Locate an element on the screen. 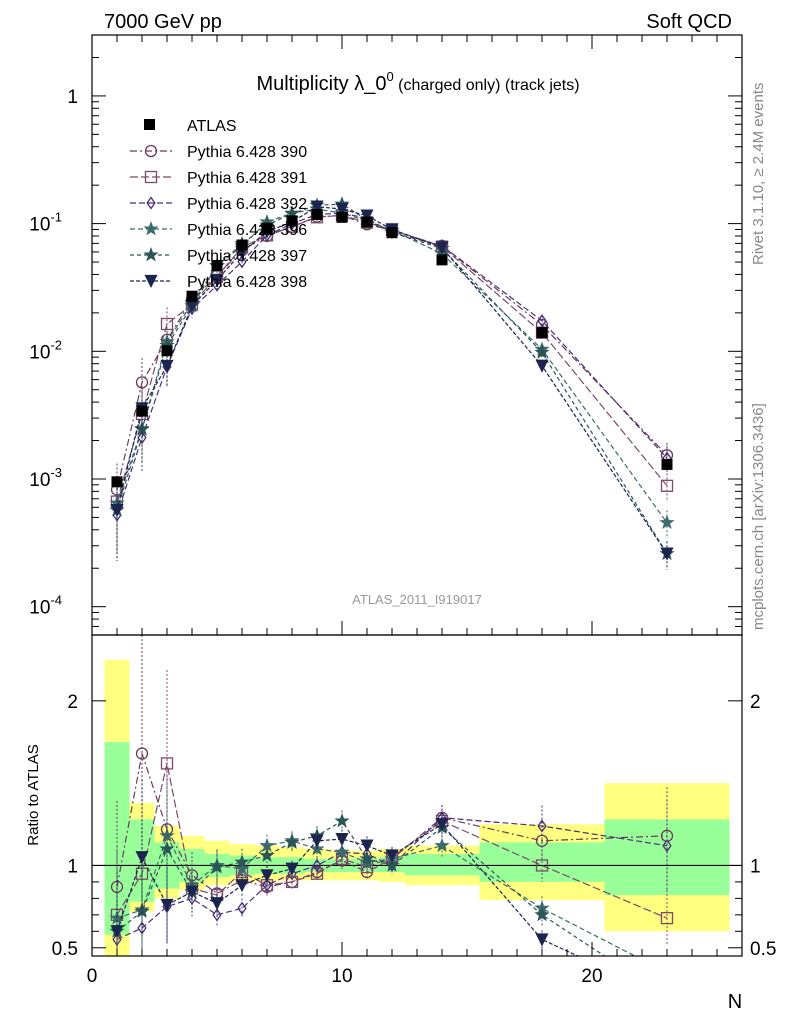 This screenshot has width=786, height=1024. y-tick-exponent: -3 is located at coordinates (56, 472).